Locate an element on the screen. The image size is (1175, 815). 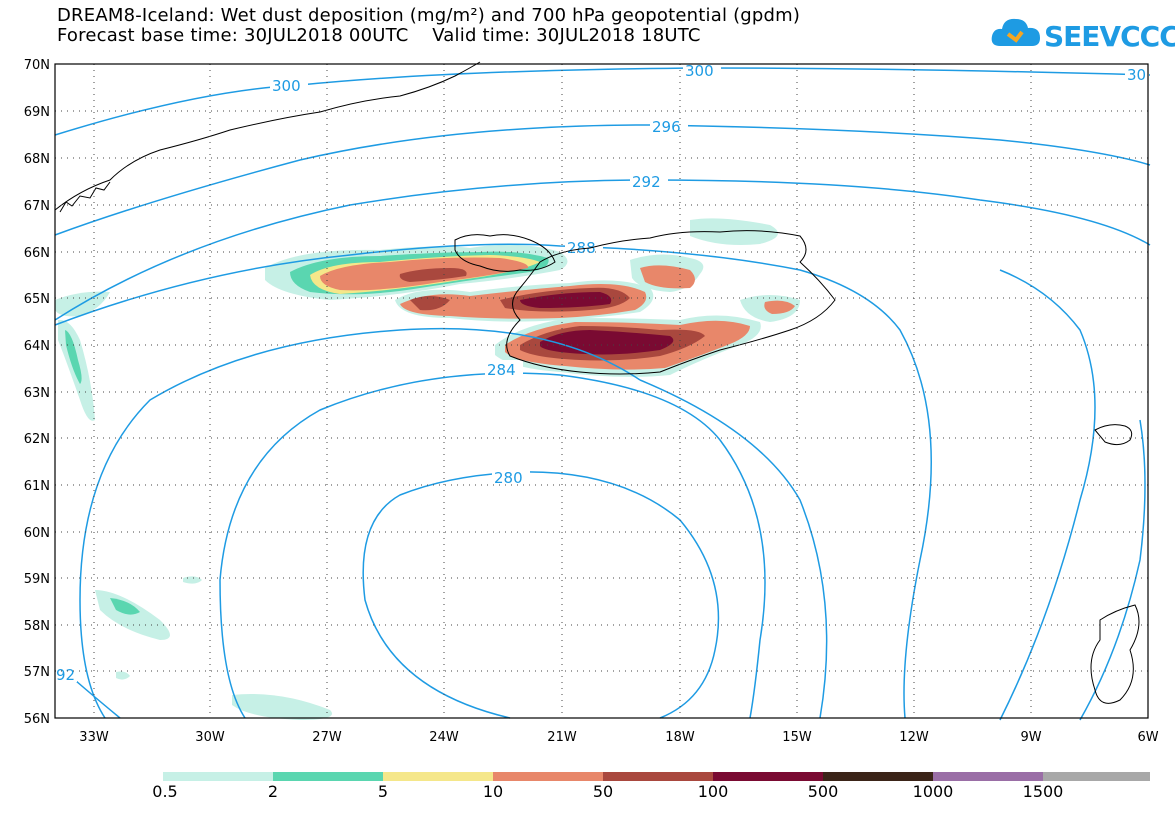
contour-label-288: 288 is located at coordinates (581, 248).